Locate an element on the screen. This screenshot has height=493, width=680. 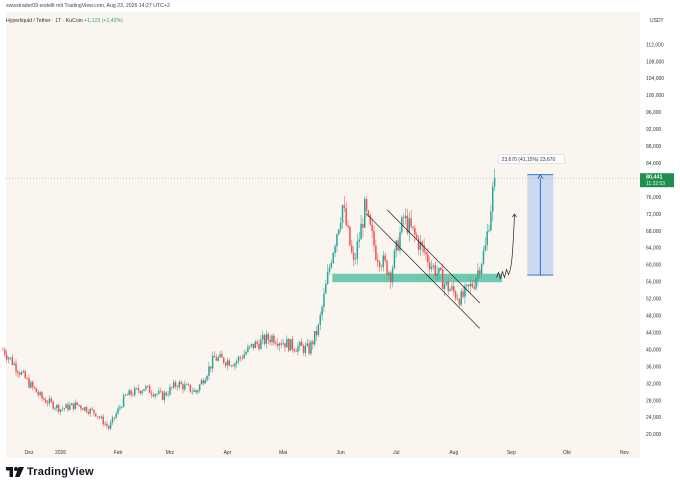
y-tick-label: 56,000 is located at coordinates (654, 283).